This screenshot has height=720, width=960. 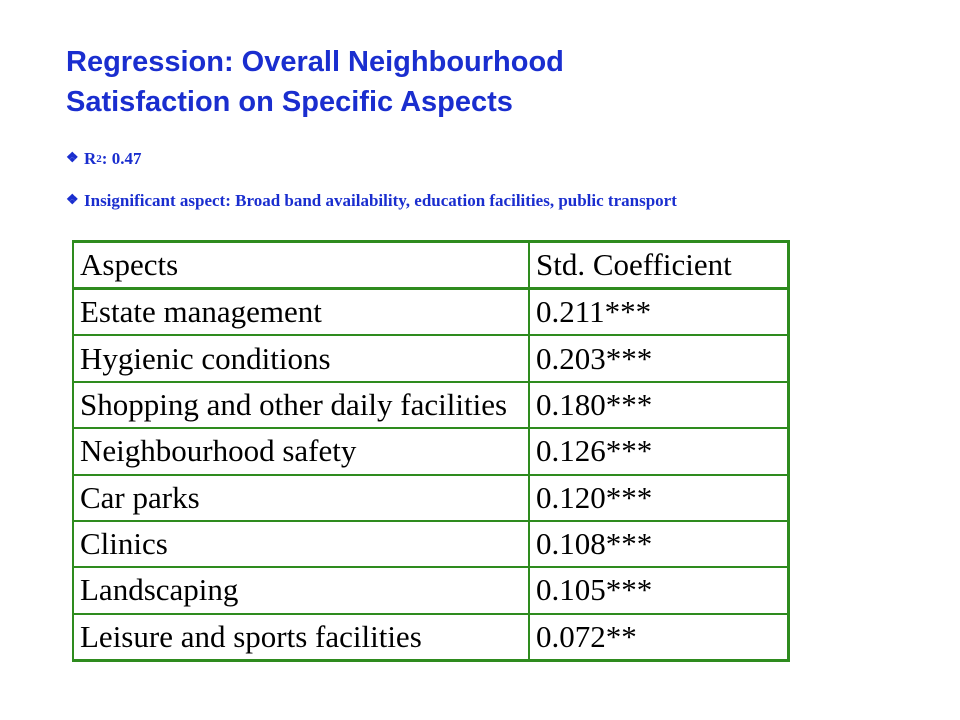 I want to click on aspect-cell: Clinics, so click(x=302, y=544).